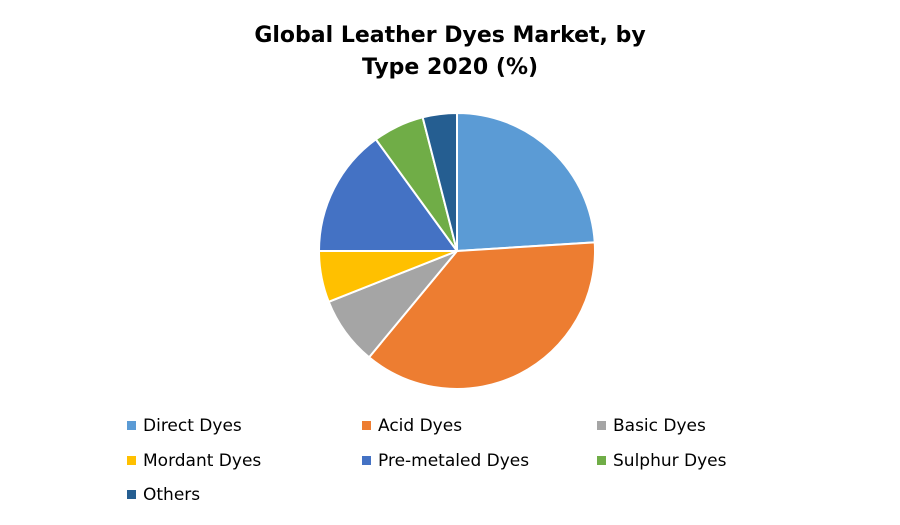  Describe the element at coordinates (659, 426) in the screenshot. I see `legend-label: Basic Dyes` at that location.